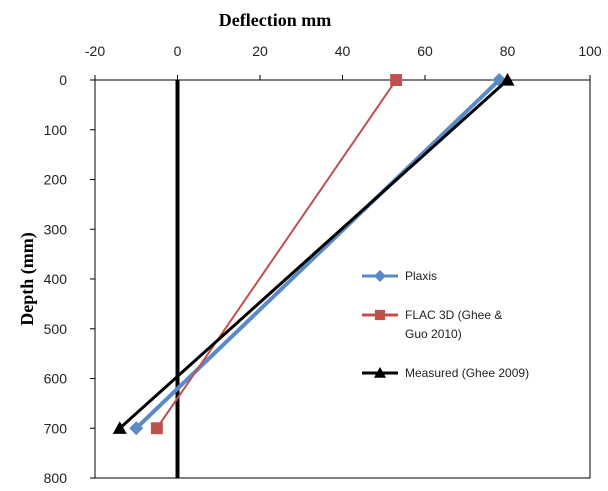 This screenshot has height=491, width=608. I want to click on y-tick-label: 300, so click(56, 229).